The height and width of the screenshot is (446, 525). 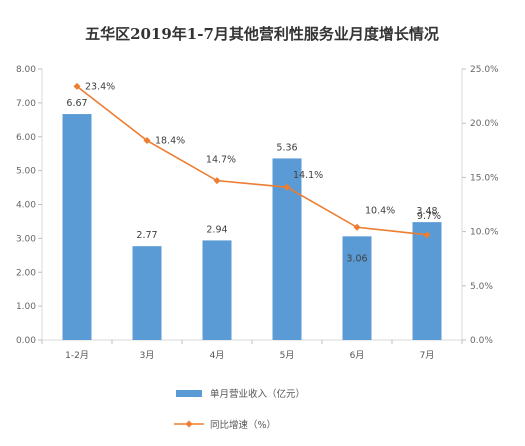 I want to click on legend-line-marker, so click(x=189, y=424).